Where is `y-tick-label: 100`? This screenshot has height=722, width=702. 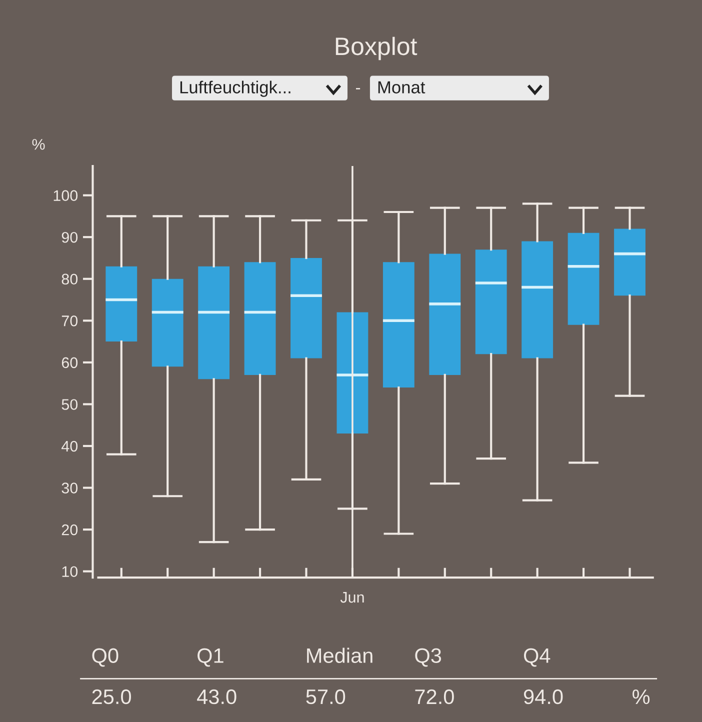 y-tick-label: 100 is located at coordinates (66, 195).